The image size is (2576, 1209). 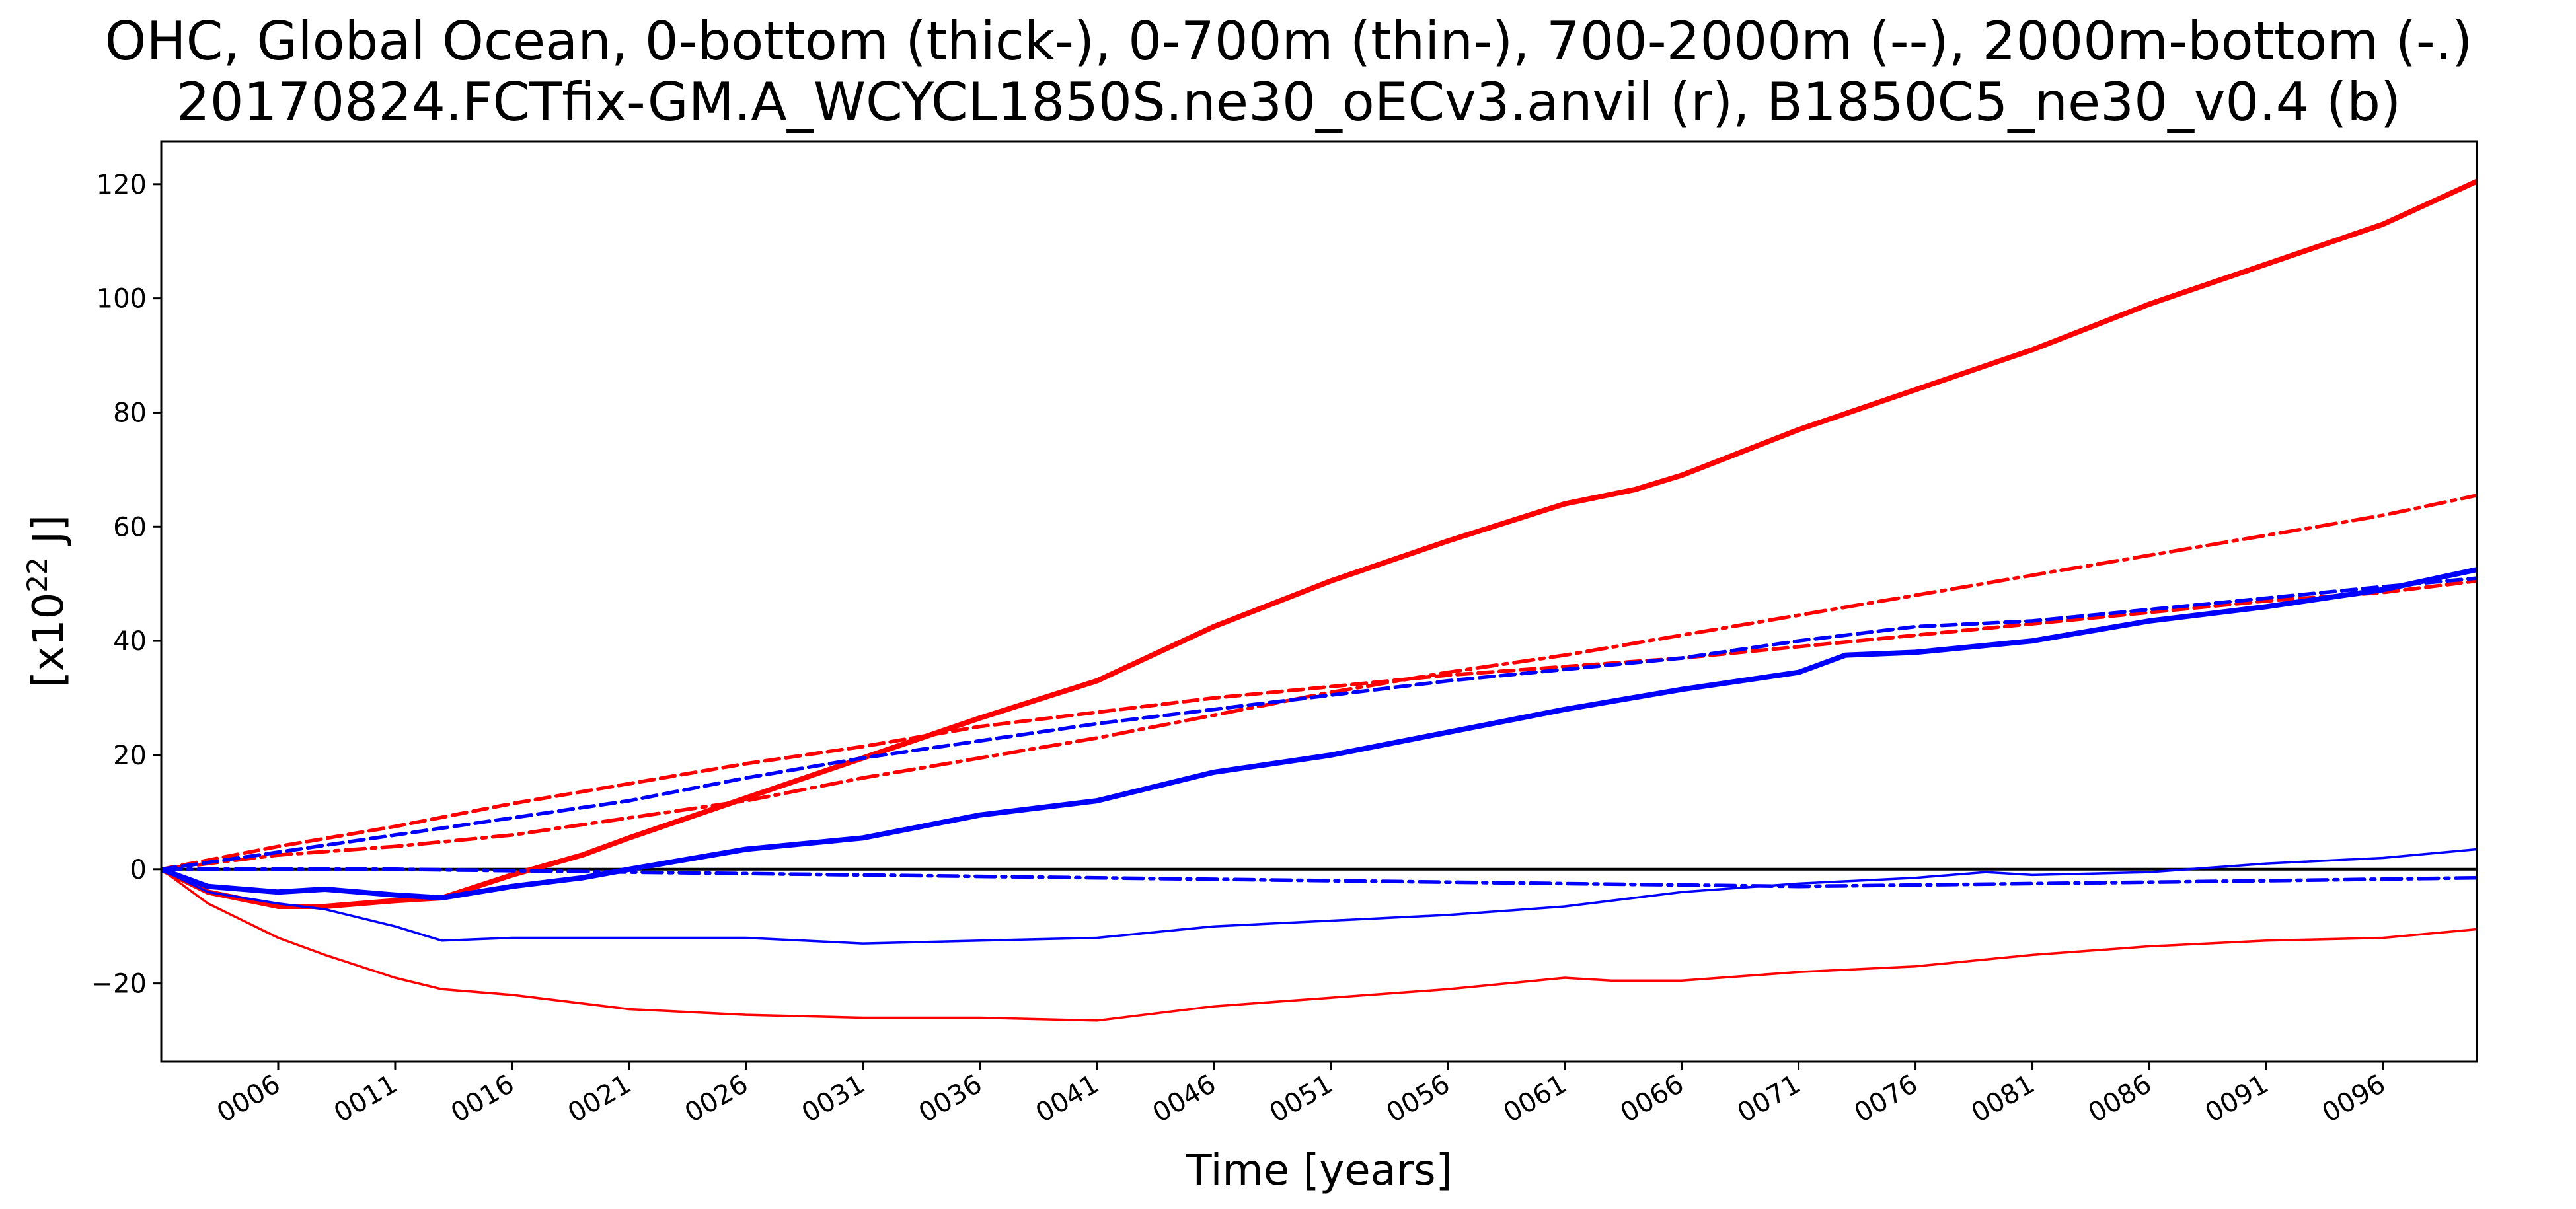 What do you see at coordinates (130, 641) in the screenshot?
I see `y-tick-label: 40` at bounding box center [130, 641].